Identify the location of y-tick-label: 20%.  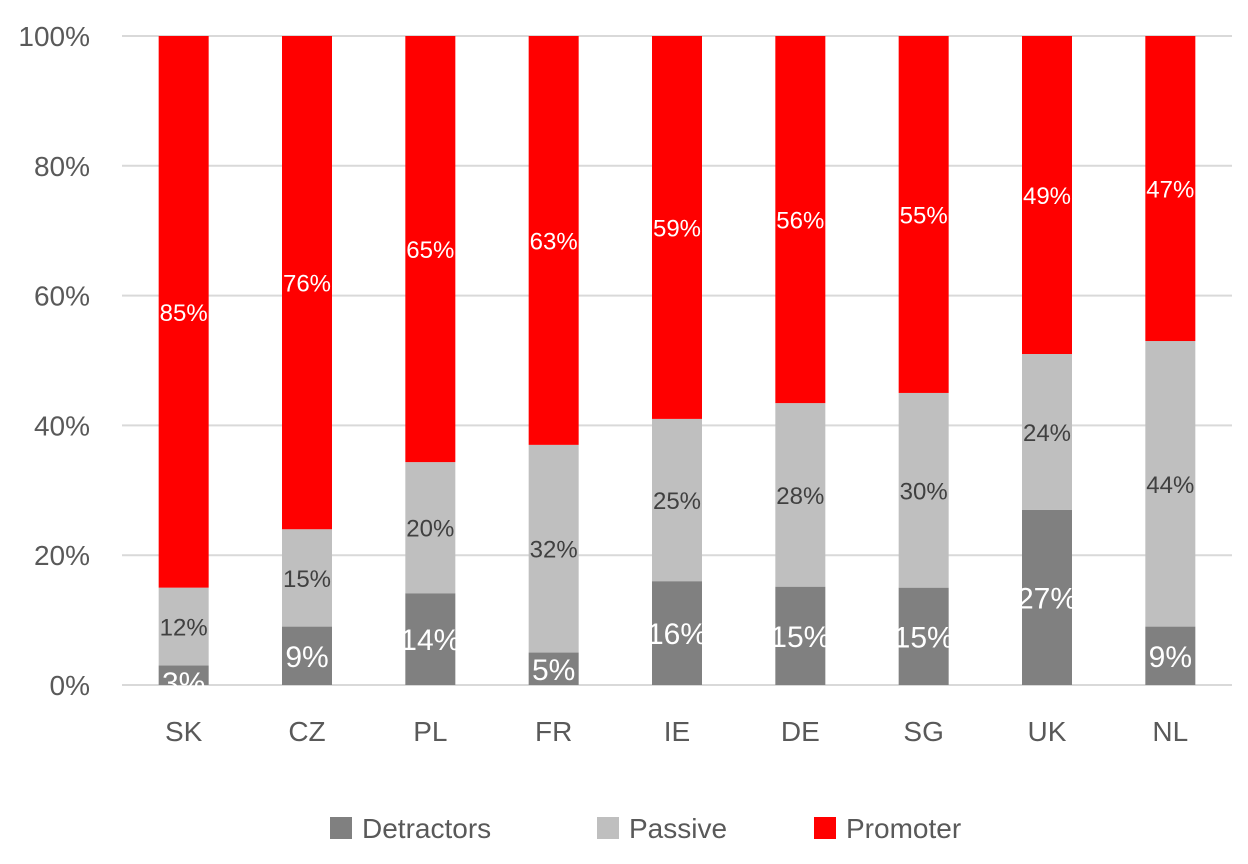
(62, 555).